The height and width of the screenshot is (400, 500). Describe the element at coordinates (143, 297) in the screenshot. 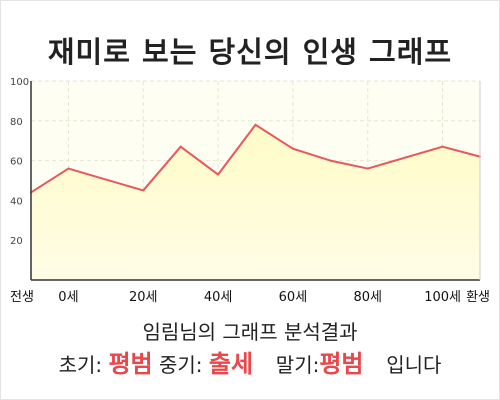

I see `x-tick-label: 20세` at that location.